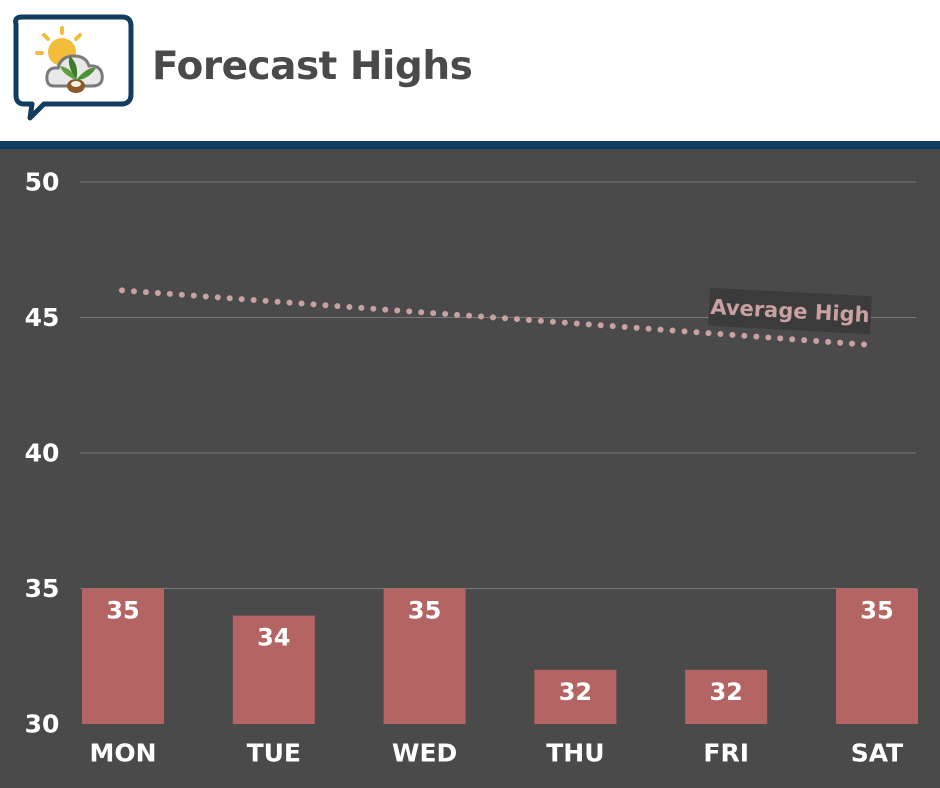 The height and width of the screenshot is (788, 940). I want to click on x-category-label: WED, so click(424, 753).